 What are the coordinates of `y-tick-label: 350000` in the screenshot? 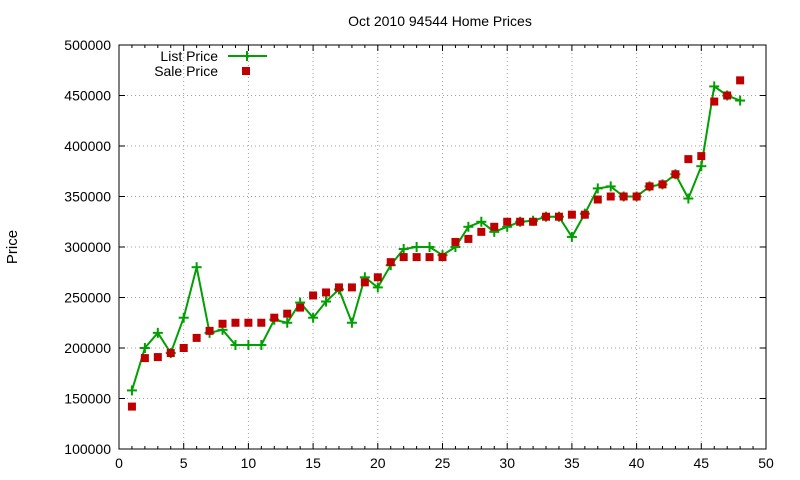 It's located at (87, 197).